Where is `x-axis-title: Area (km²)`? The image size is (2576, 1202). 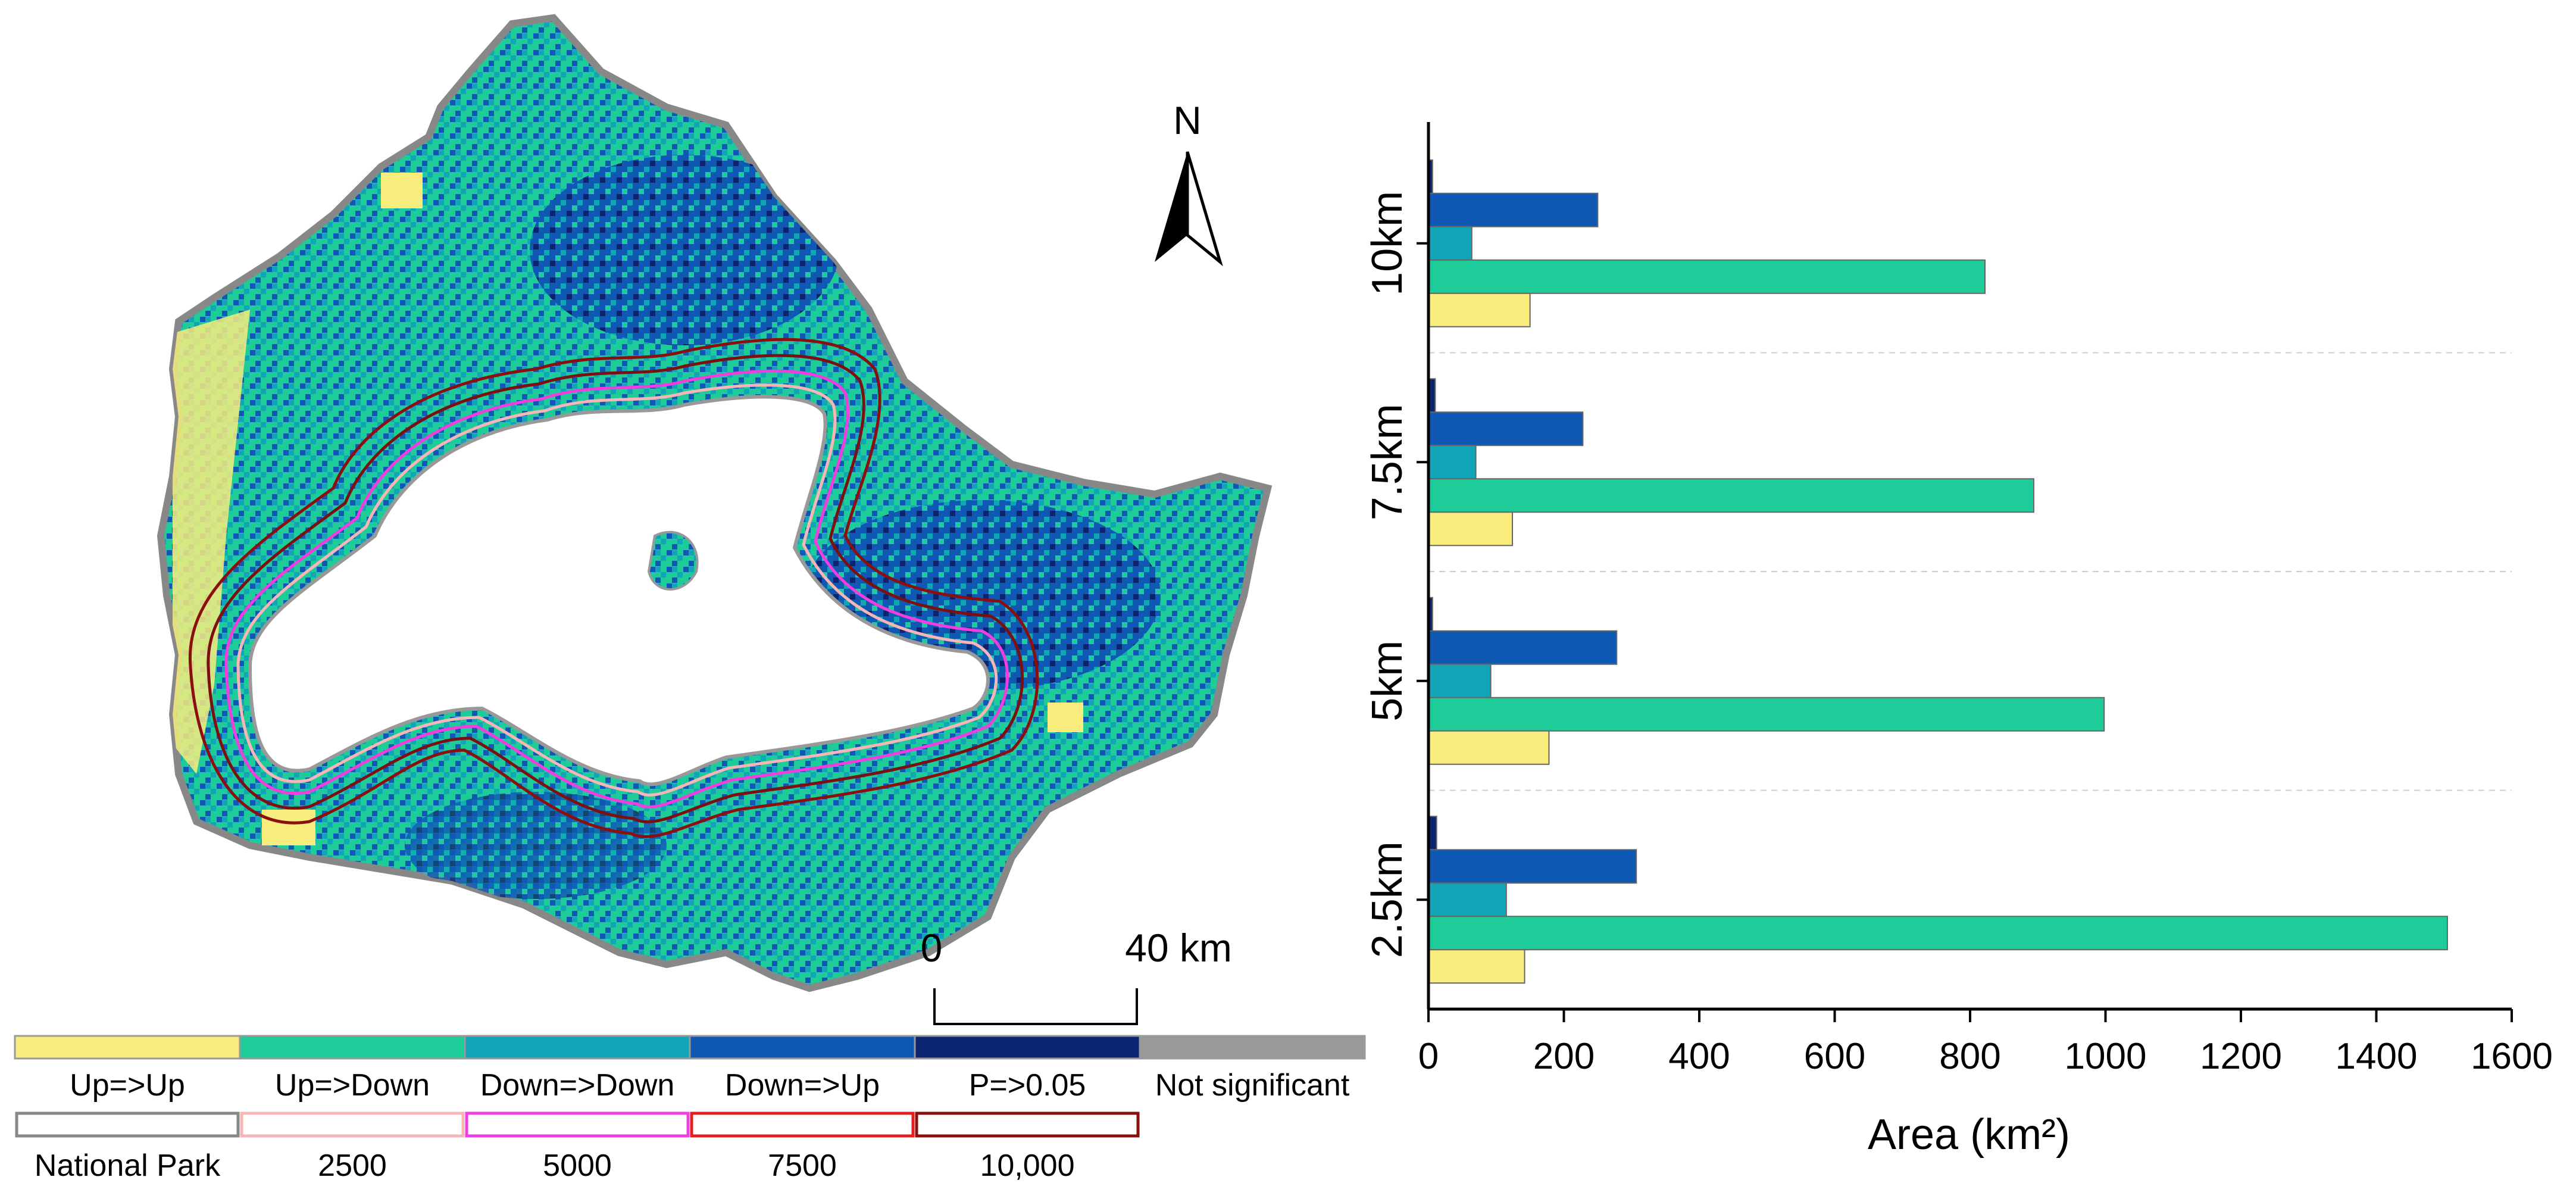
x-axis-title: Area (km²) is located at coordinates (1969, 1135).